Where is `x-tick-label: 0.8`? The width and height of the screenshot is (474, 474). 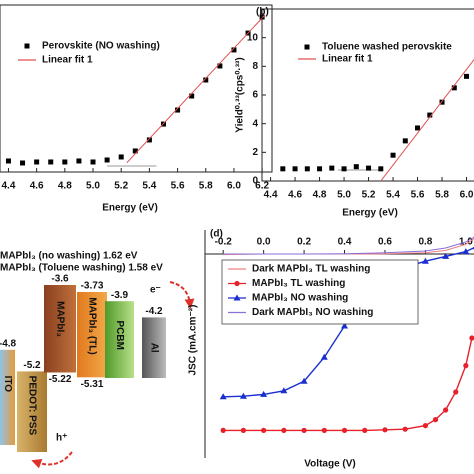
x-tick-label: 0.8 is located at coordinates (425, 242).